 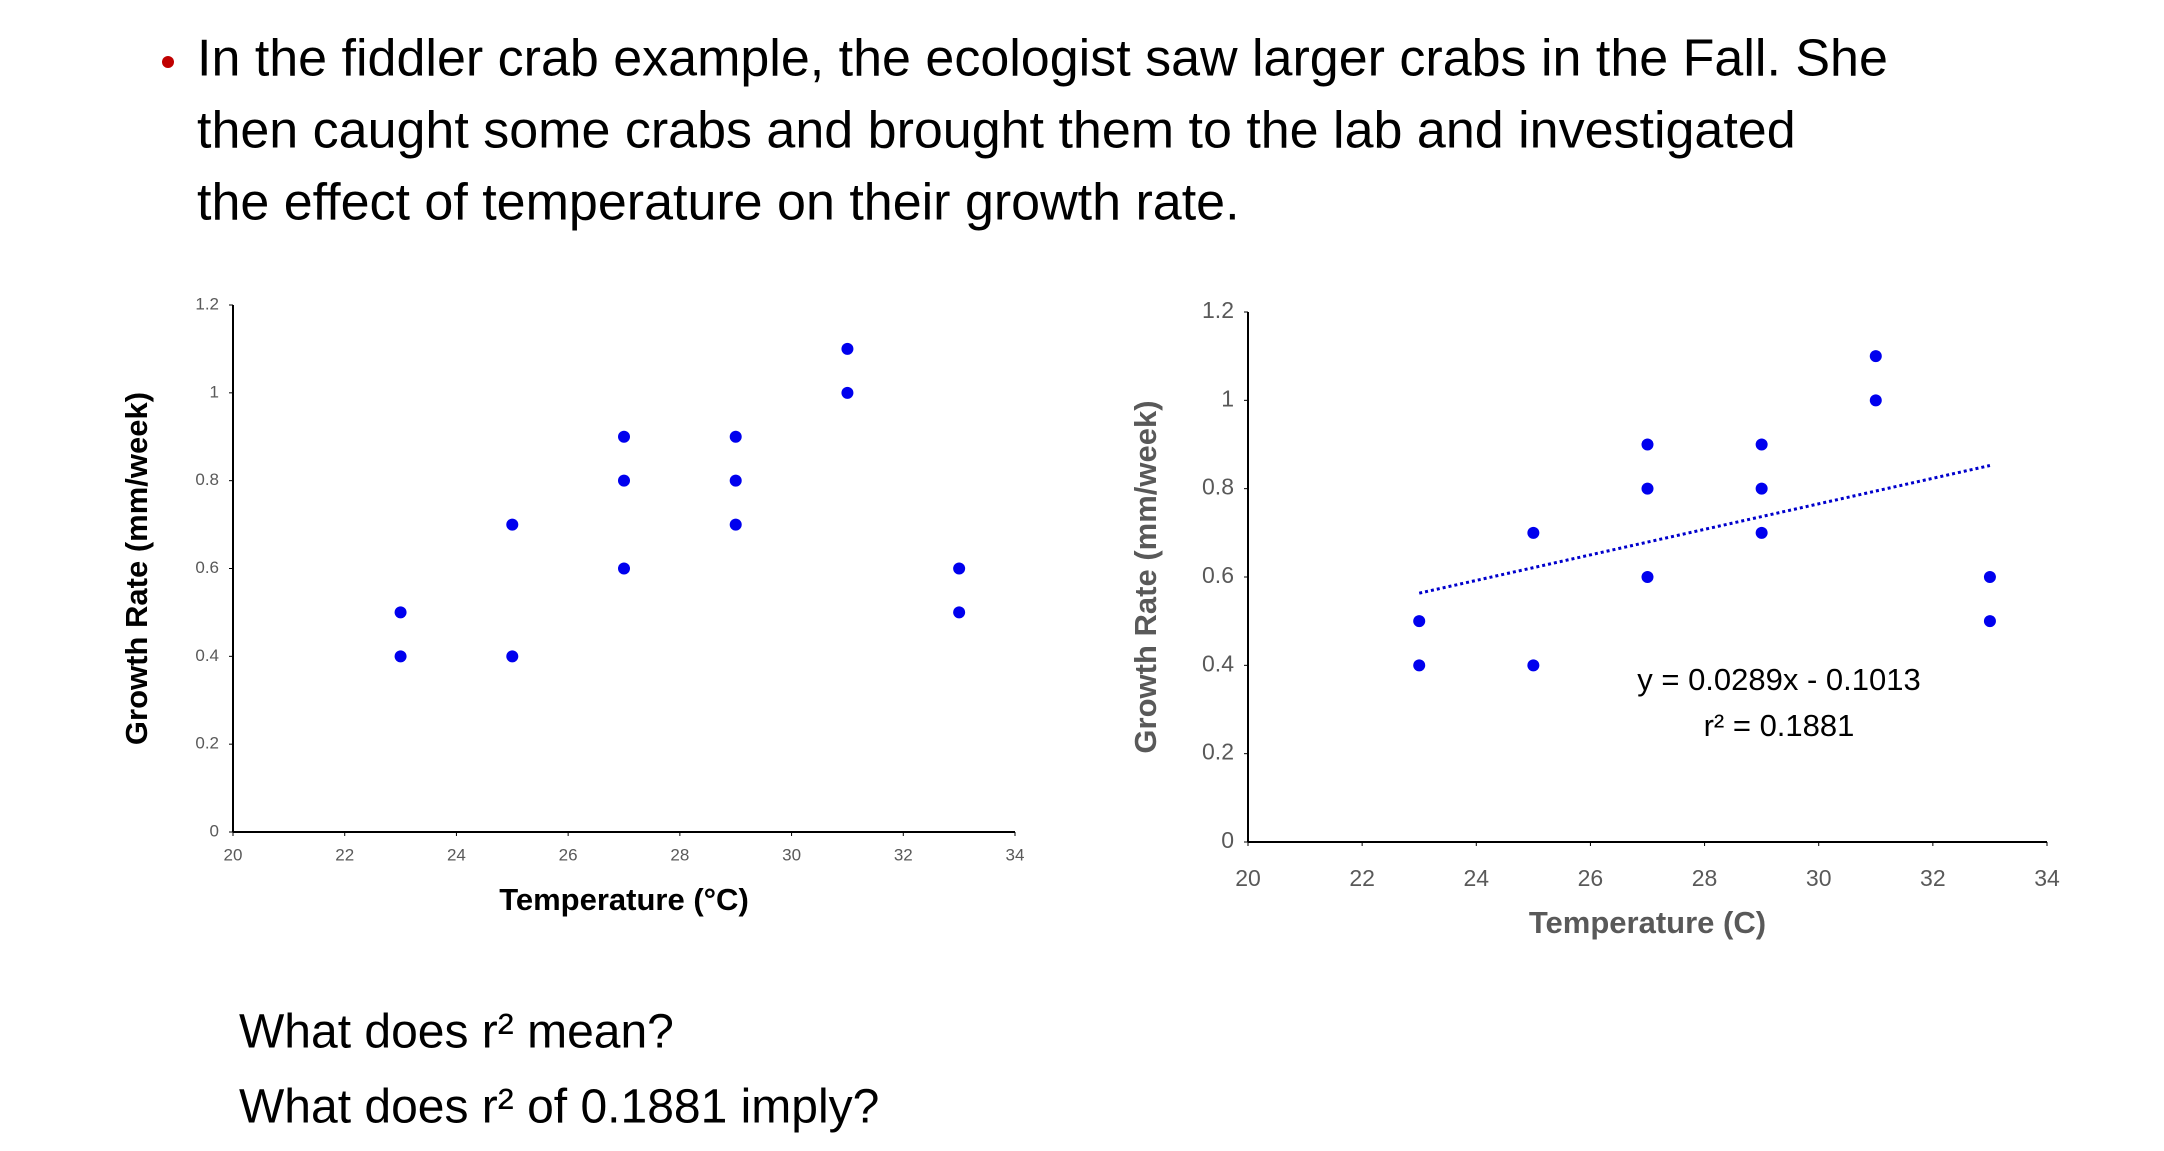 What do you see at coordinates (1704, 529) in the screenshot?
I see `trendline` at bounding box center [1704, 529].